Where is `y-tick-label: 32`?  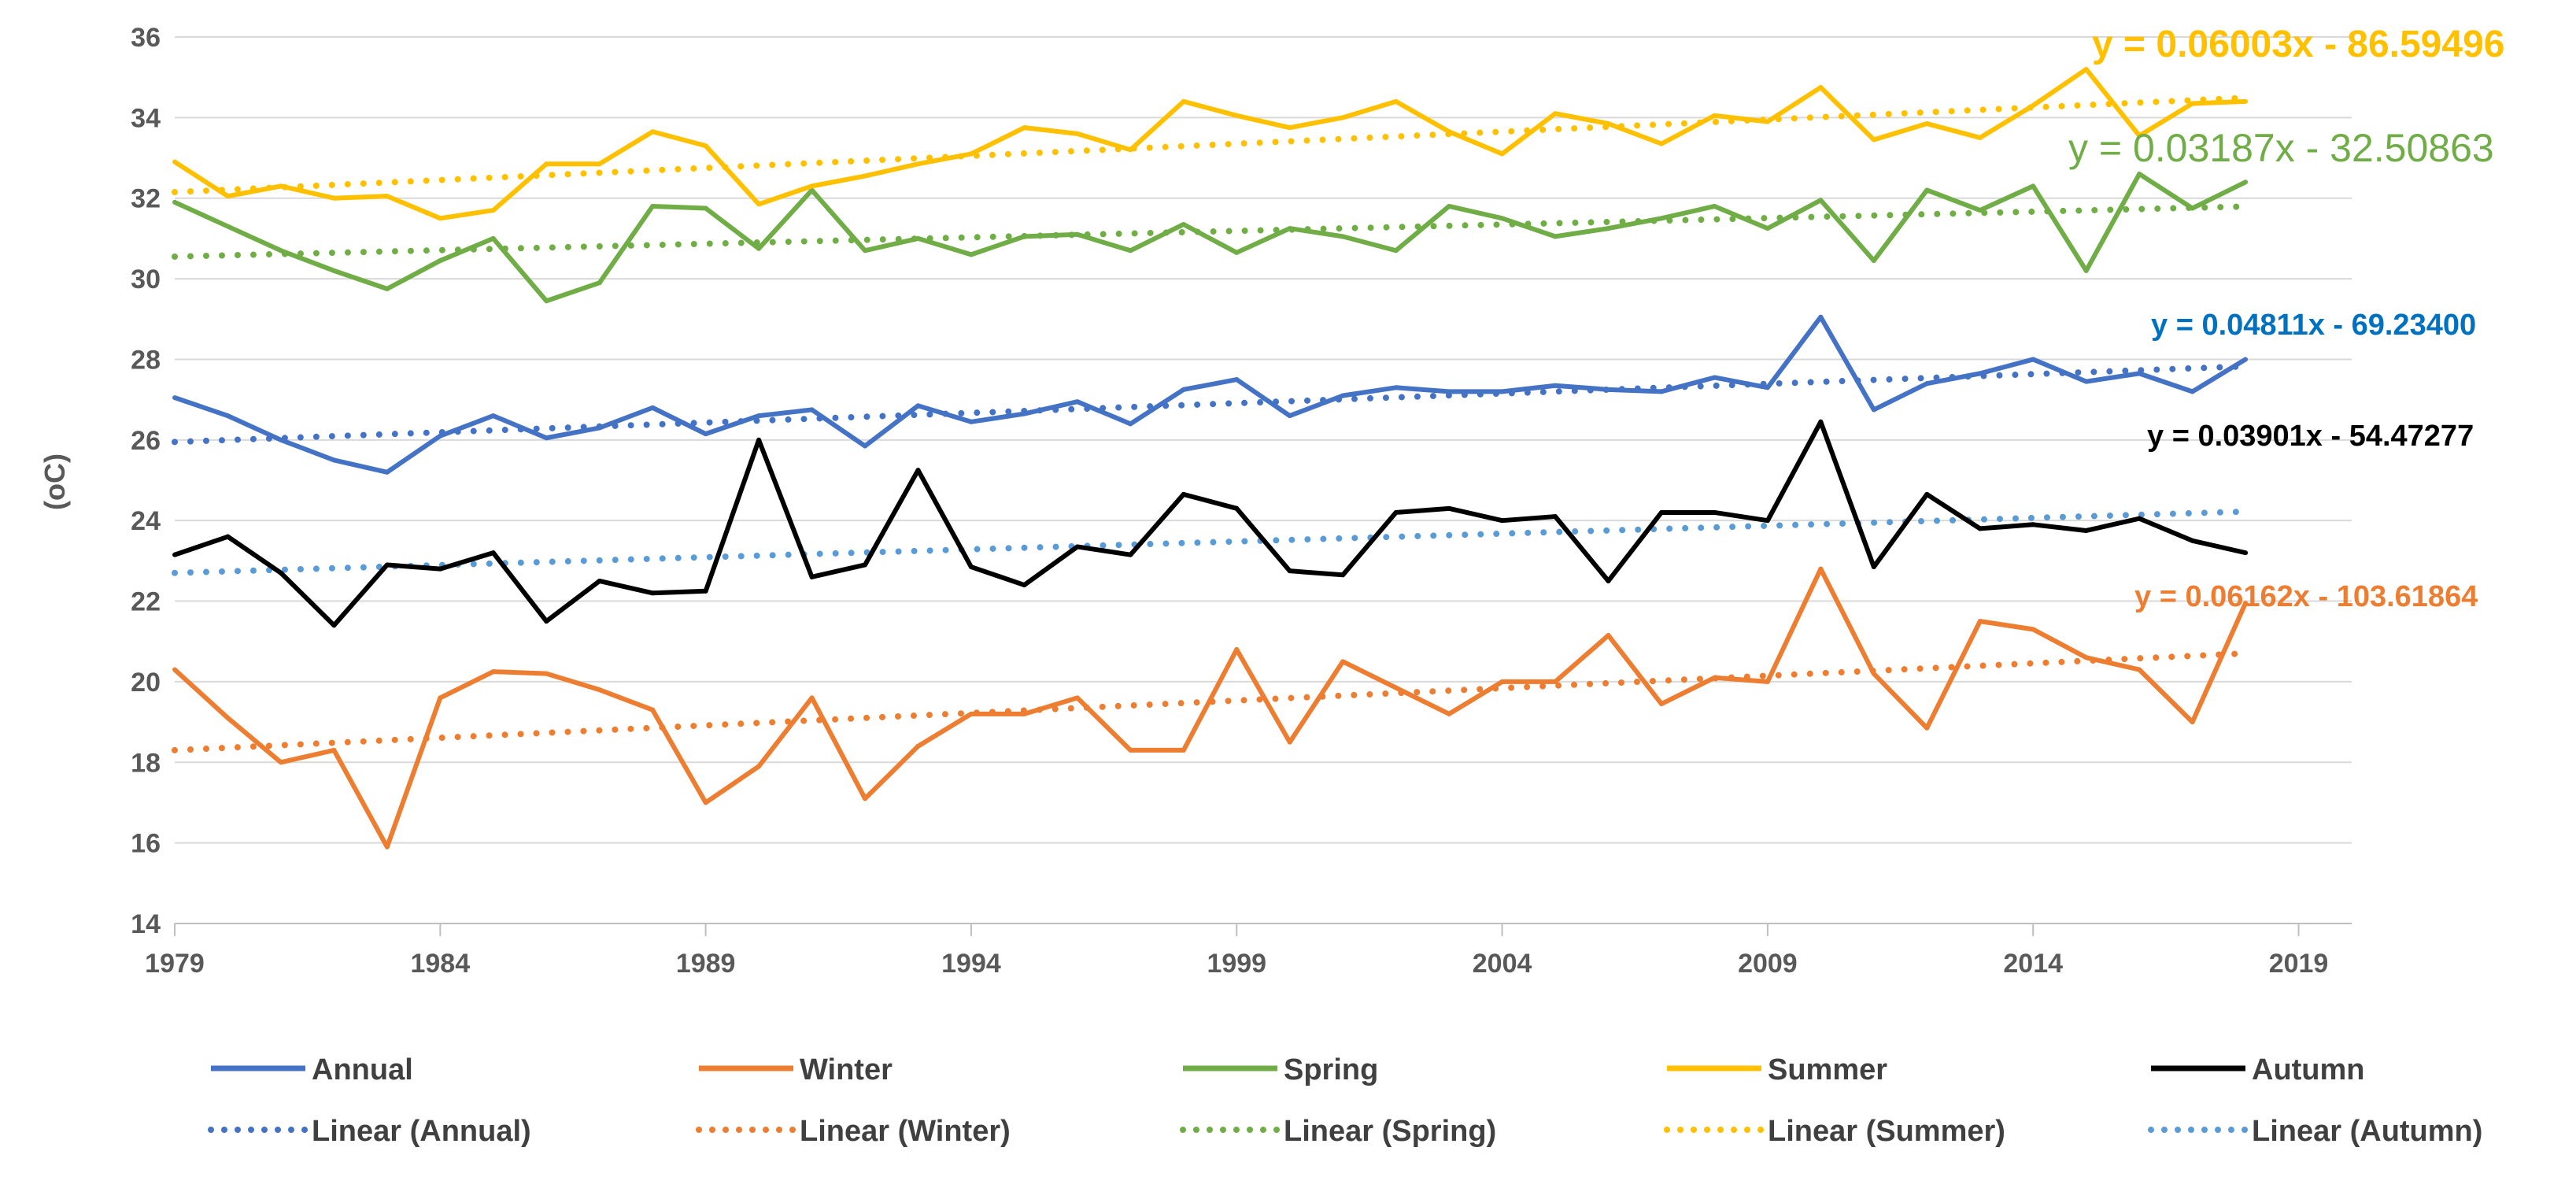
y-tick-label: 32 is located at coordinates (146, 199).